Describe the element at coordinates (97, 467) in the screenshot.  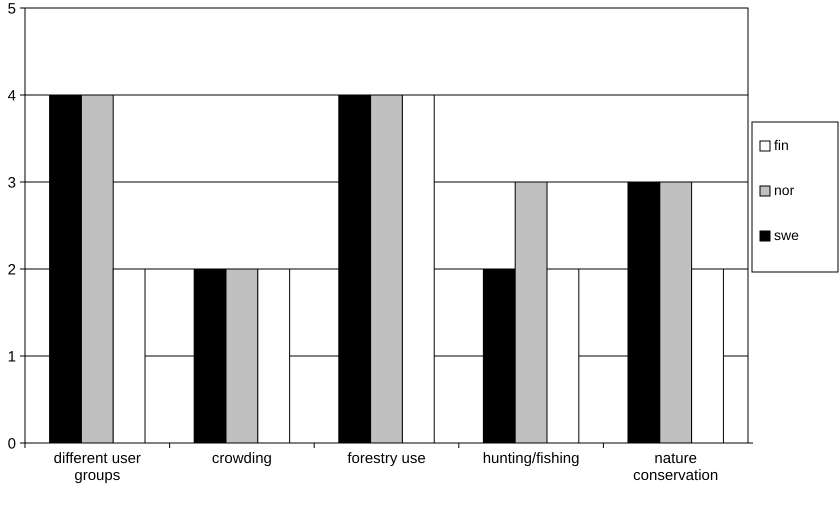
I see `x-tick-label: different user groups` at that location.